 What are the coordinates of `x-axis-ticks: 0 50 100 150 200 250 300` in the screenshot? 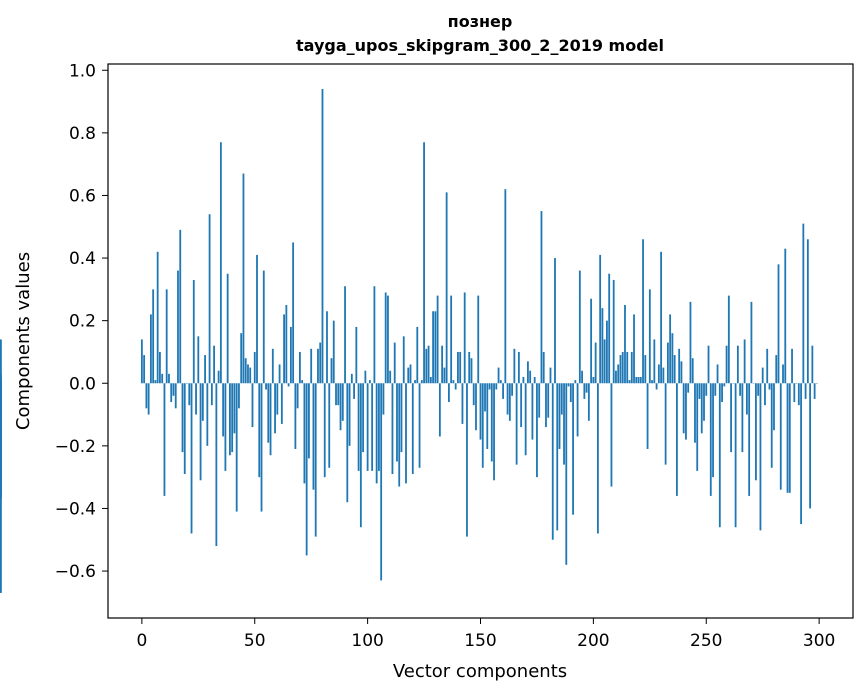 It's located at (485, 634).